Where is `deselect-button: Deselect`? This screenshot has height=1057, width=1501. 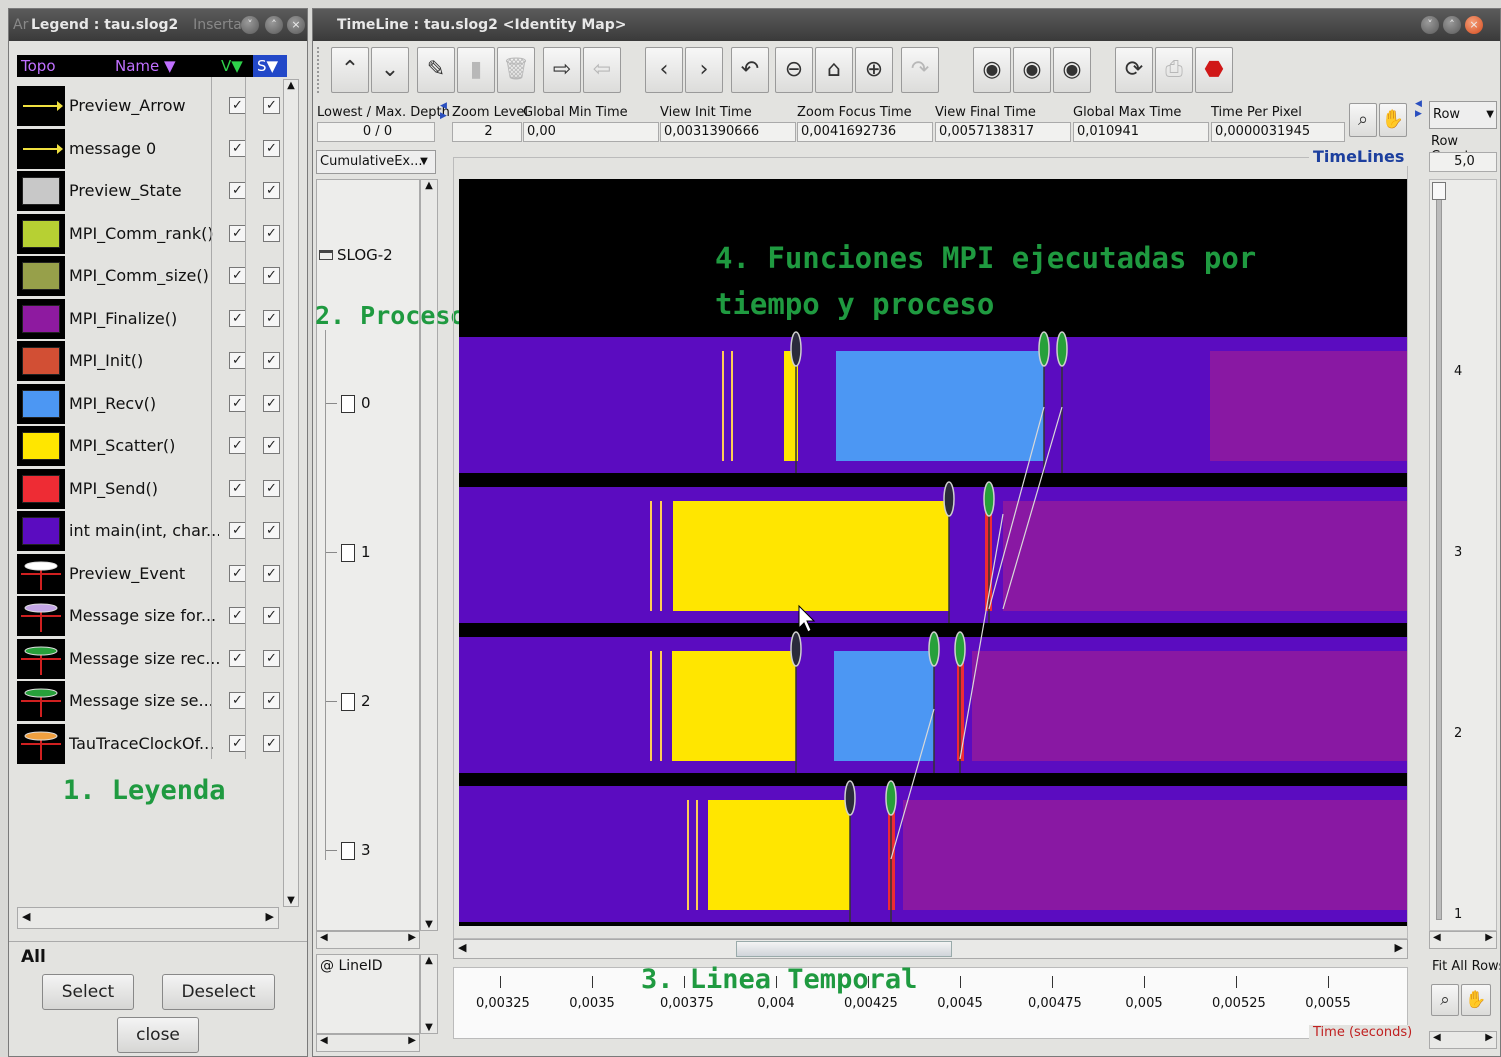 deselect-button: Deselect is located at coordinates (218, 992).